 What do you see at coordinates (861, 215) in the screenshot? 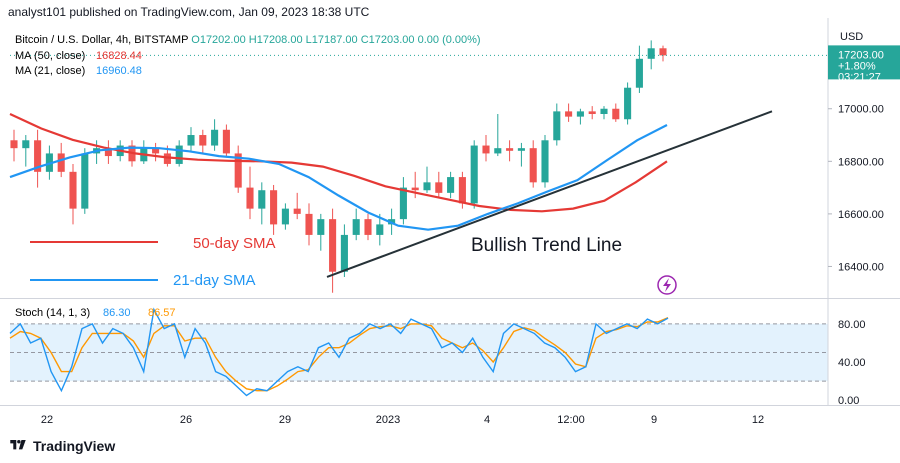
I see `price-tick-label: 16600.00` at bounding box center [861, 215].